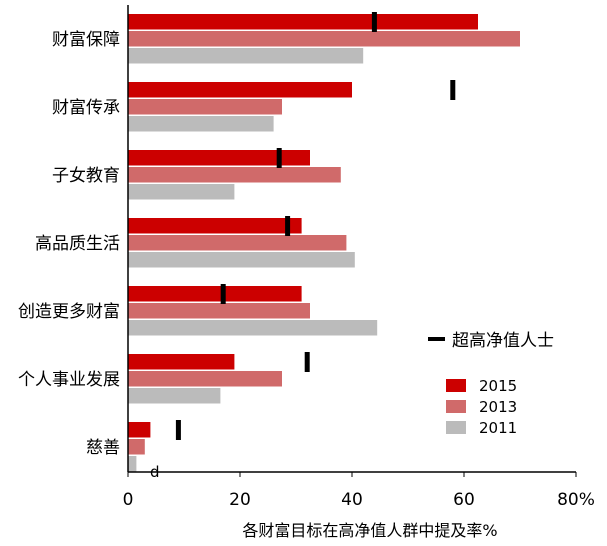  What do you see at coordinates (352, 500) in the screenshot?
I see `x-tick-label: 40` at bounding box center [352, 500].